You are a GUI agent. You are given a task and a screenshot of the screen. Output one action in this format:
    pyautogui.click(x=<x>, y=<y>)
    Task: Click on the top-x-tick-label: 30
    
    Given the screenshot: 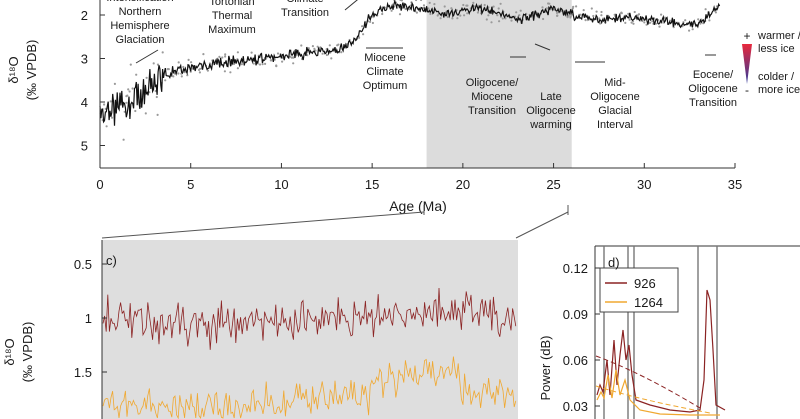 What is the action you would take?
    pyautogui.click(x=644, y=184)
    